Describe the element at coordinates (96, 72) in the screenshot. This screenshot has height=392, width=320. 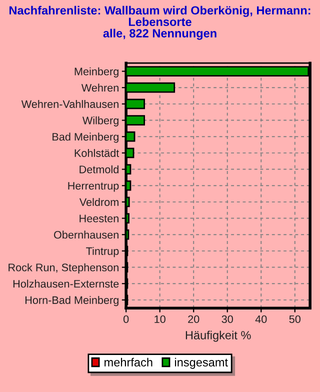
I see `y-tick-label: Meinberg` at that location.